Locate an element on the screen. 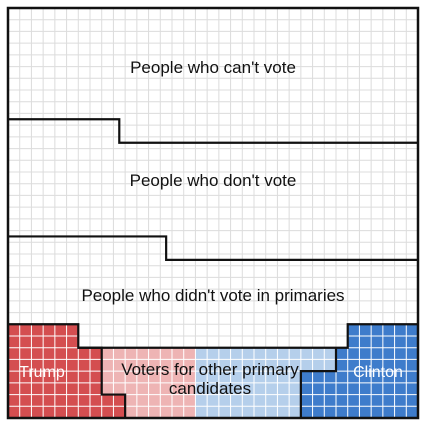  label-other-candidates: Voters for other primary candidates is located at coordinates (210, 379).